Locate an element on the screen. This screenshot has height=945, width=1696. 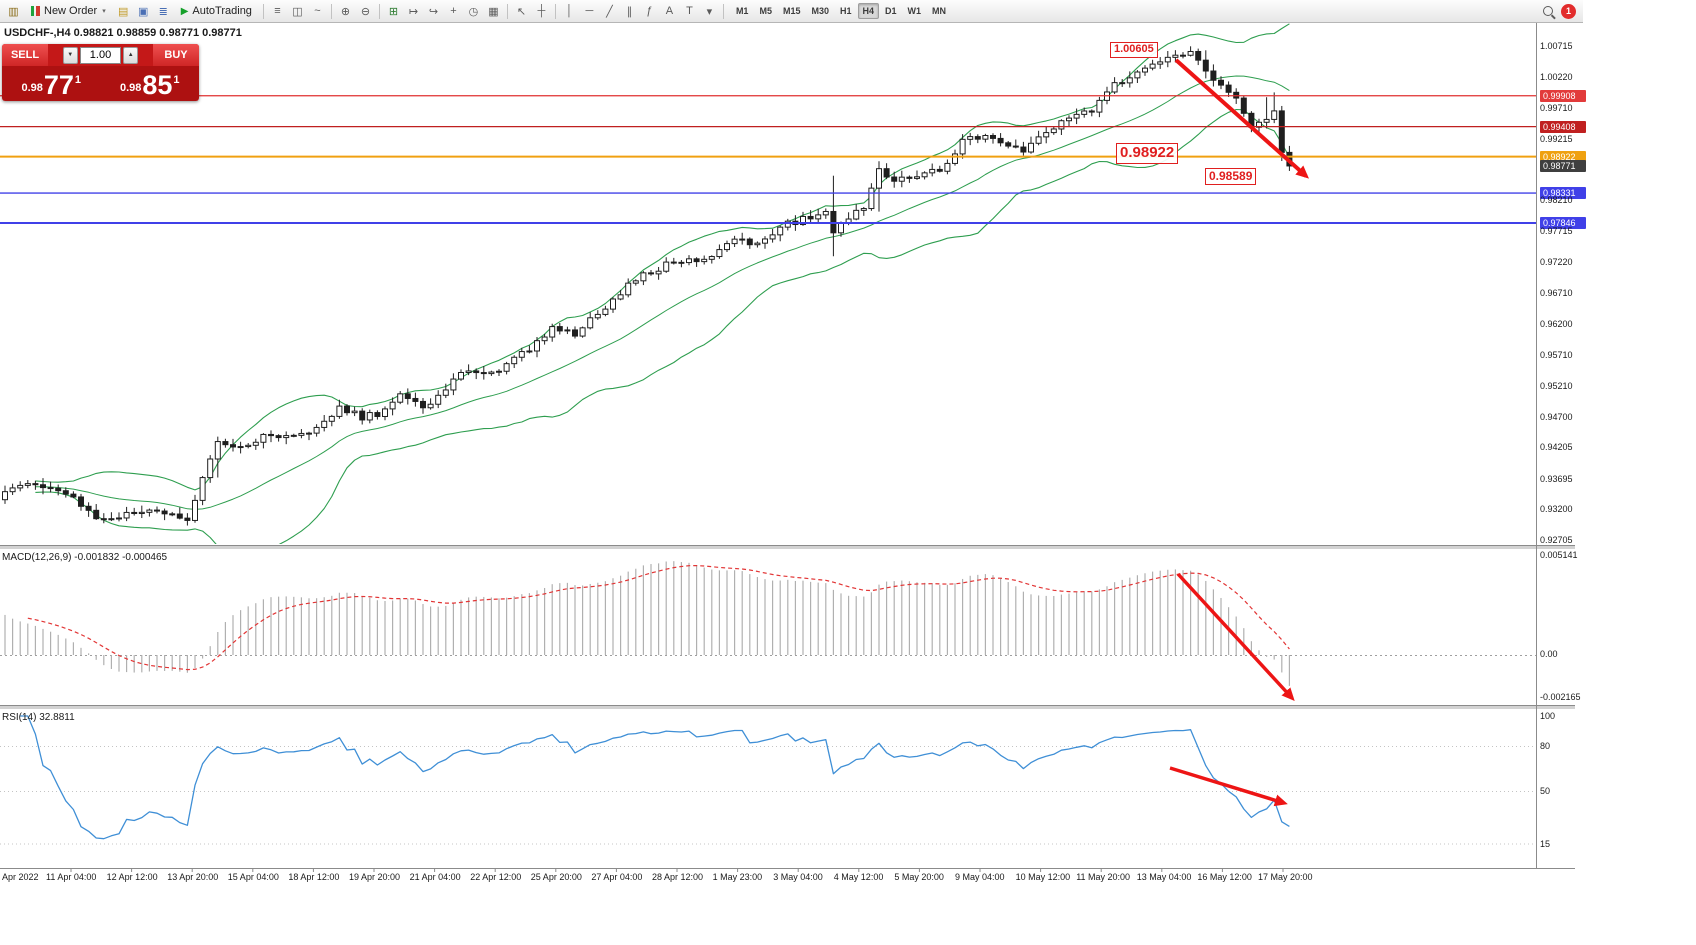
zoom-out-icon: ⊖ is located at coordinates (365, 11).